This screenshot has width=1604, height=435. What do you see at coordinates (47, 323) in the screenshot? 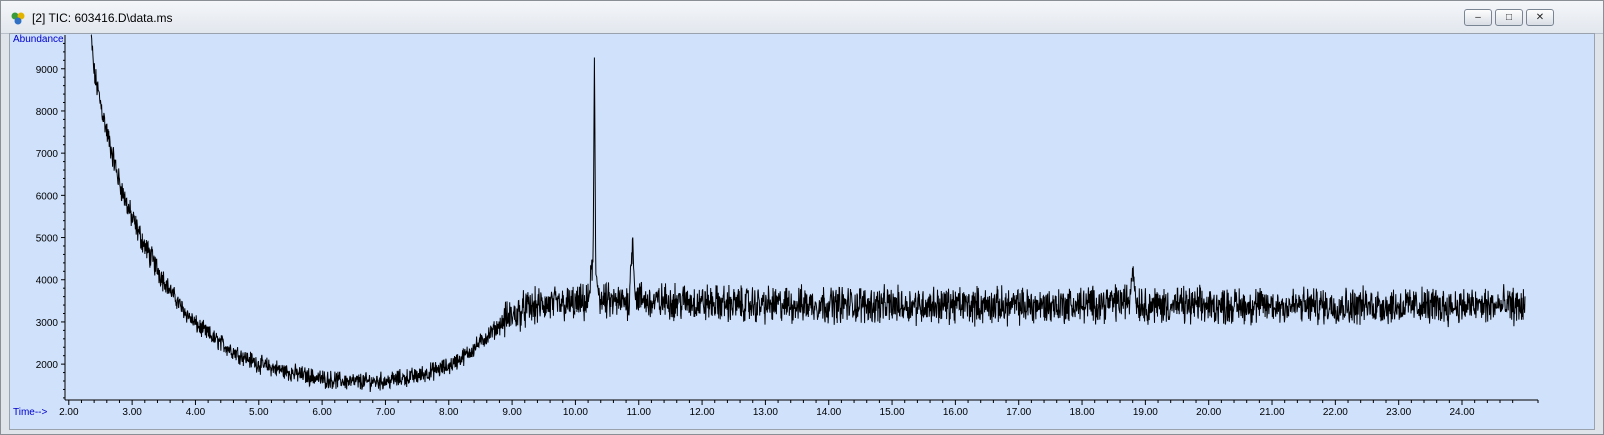
I see `y-tick-label: 3000` at bounding box center [47, 323].